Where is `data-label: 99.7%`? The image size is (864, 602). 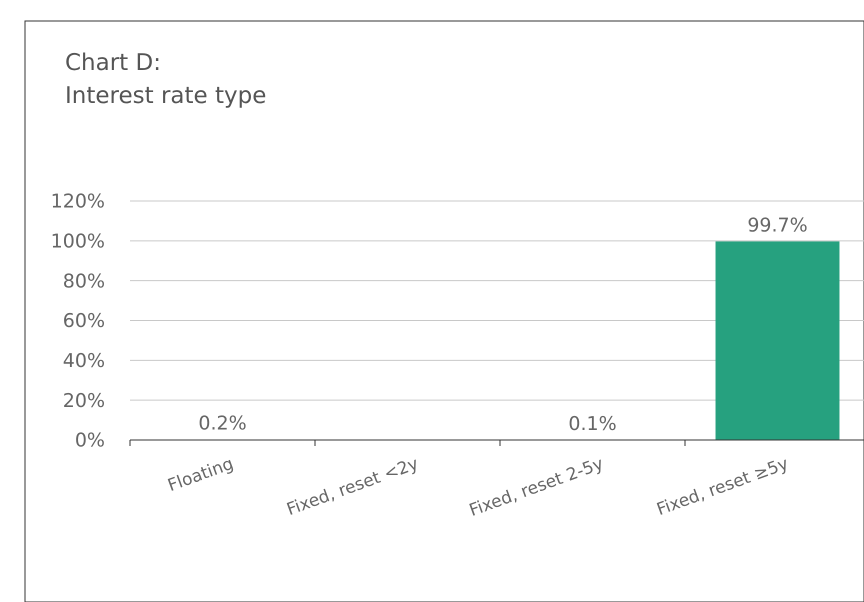 data-label: 99.7% is located at coordinates (777, 225).